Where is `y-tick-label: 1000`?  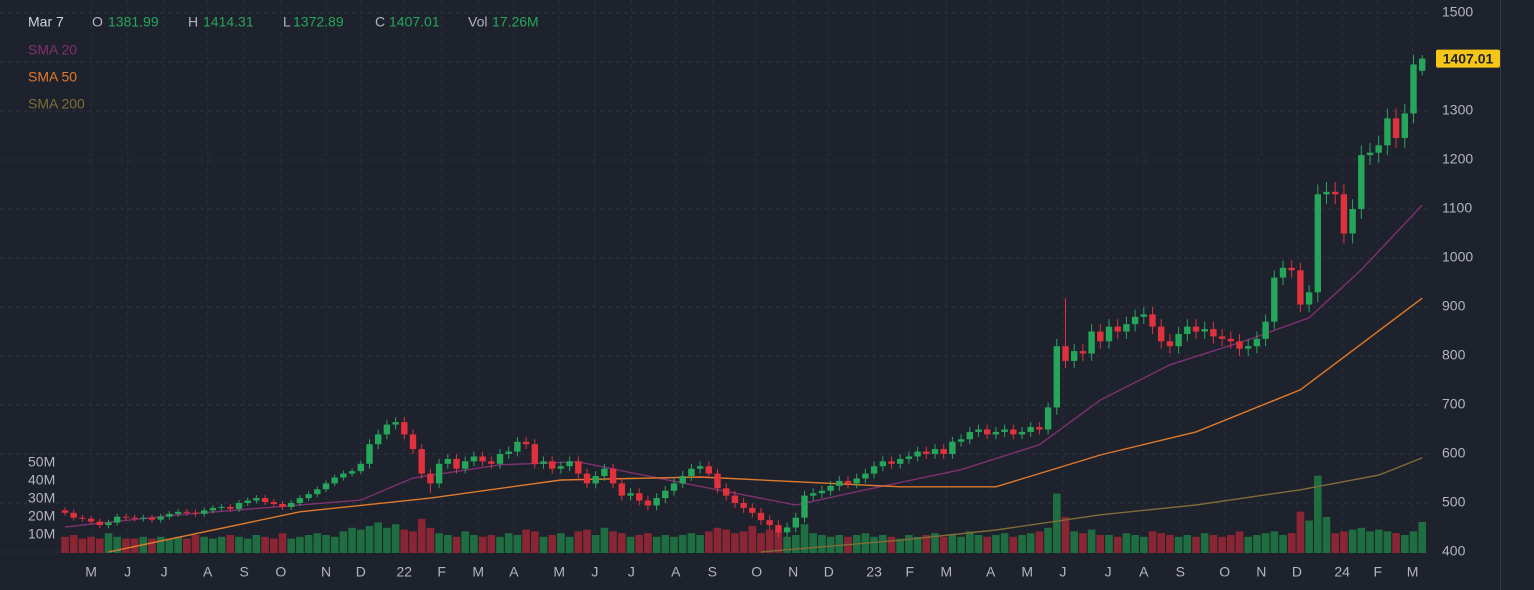 y-tick-label: 1000 is located at coordinates (1457, 257).